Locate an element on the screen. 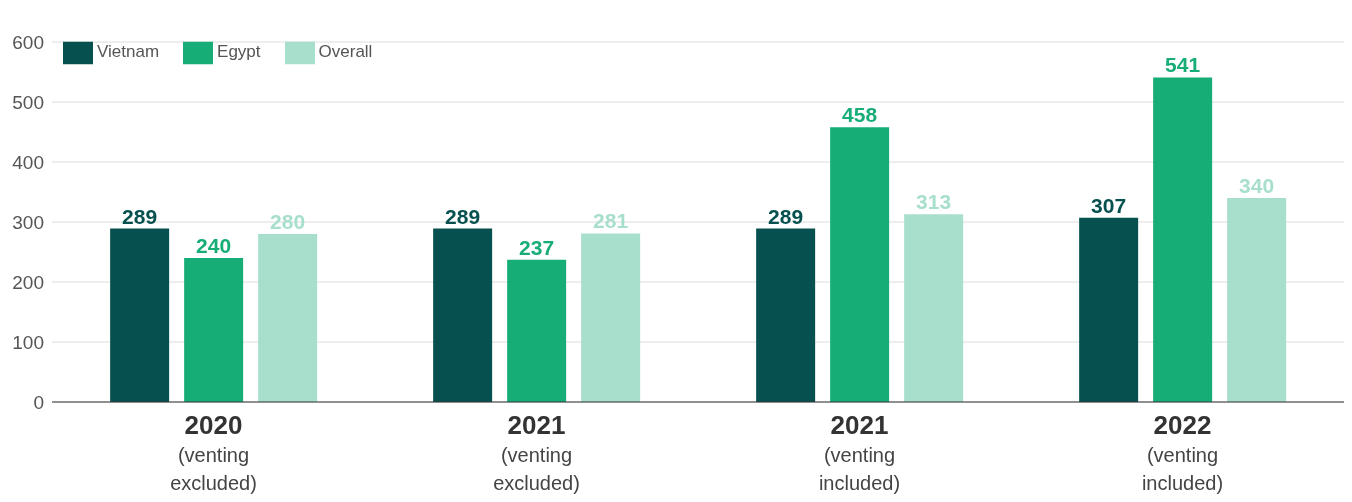 This screenshot has width=1352, height=502. data-label: 541 is located at coordinates (1183, 65).